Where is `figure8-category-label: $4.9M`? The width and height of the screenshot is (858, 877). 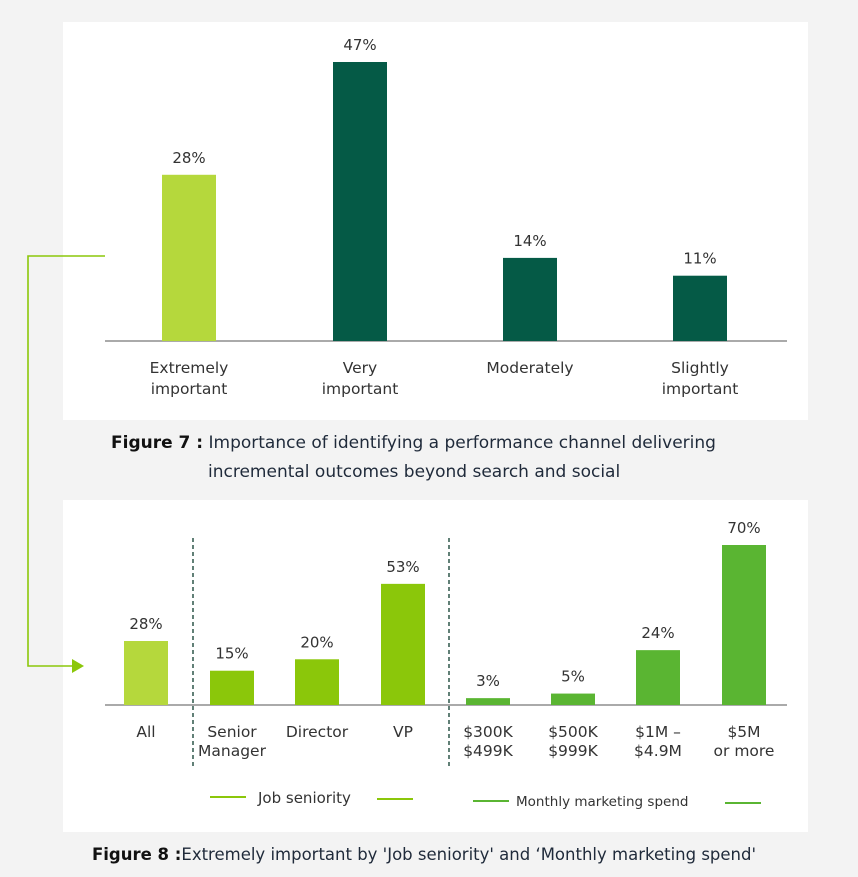
figure8-category-label: $4.9M is located at coordinates (658, 751).